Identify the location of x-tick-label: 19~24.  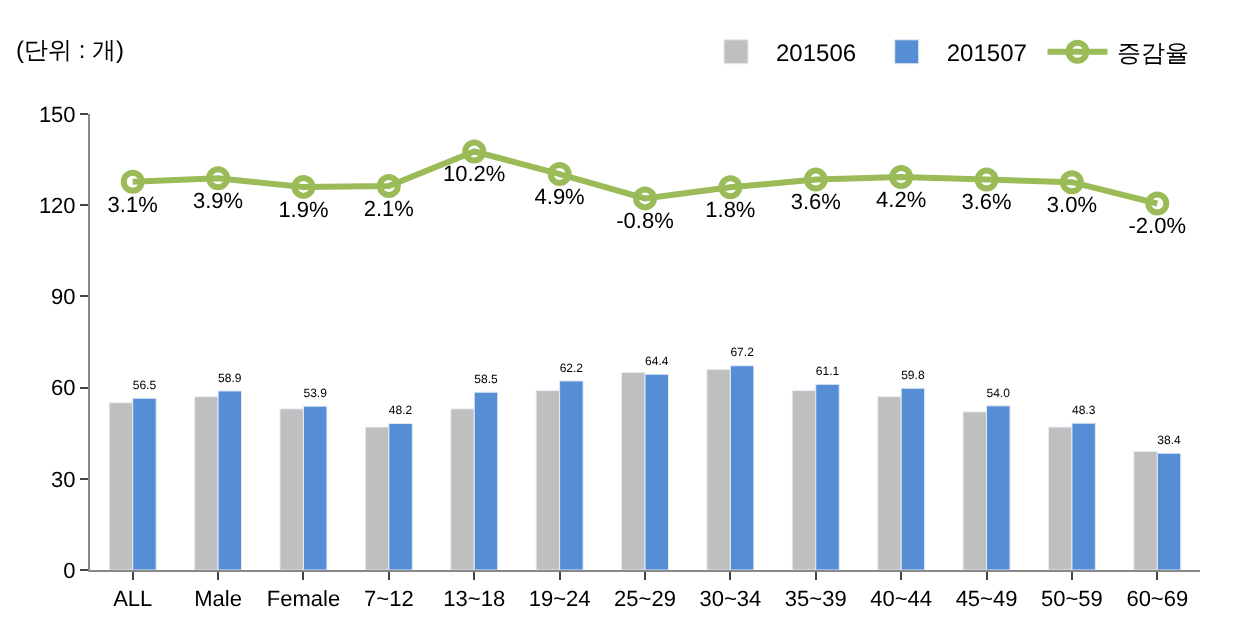
(559, 600).